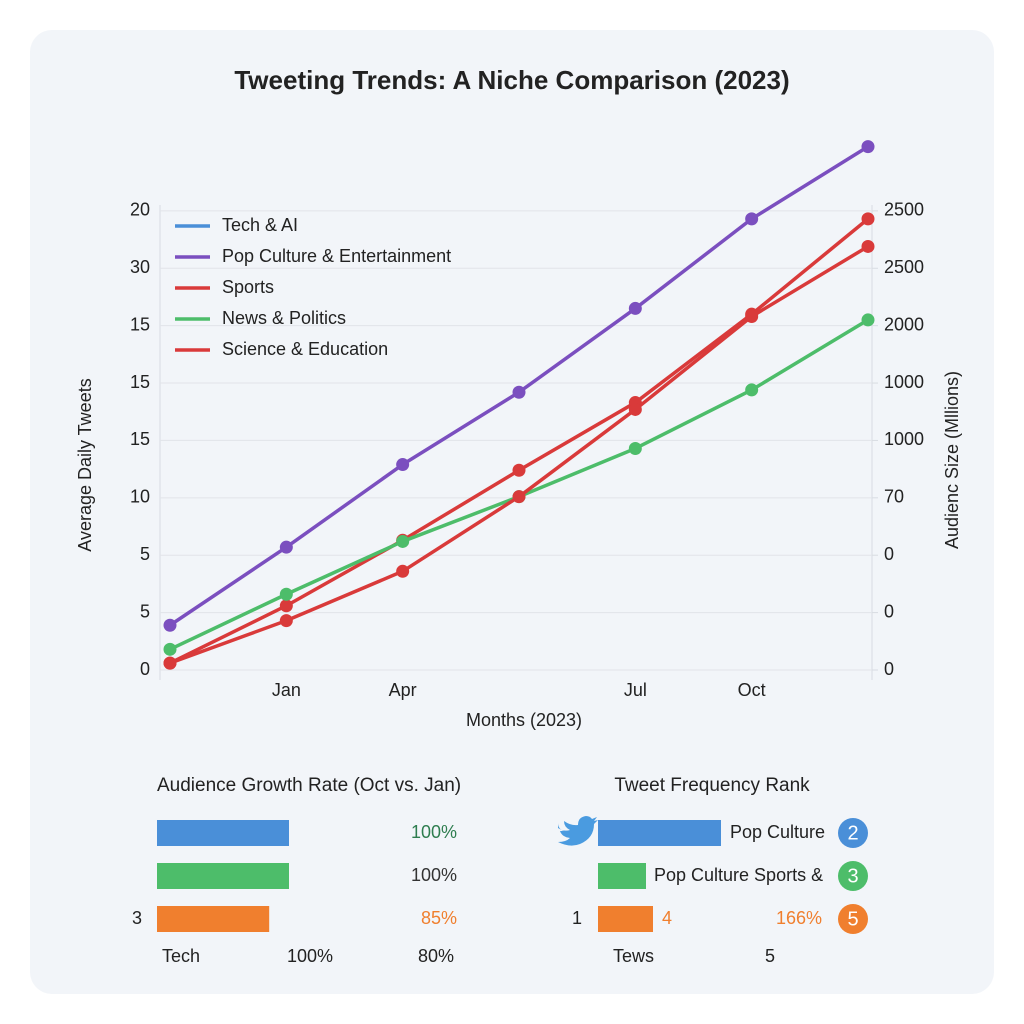 Image resolution: width=1024 pixels, height=1024 pixels. Describe the element at coordinates (284, 318) in the screenshot. I see `legend-label: News & Politics` at that location.